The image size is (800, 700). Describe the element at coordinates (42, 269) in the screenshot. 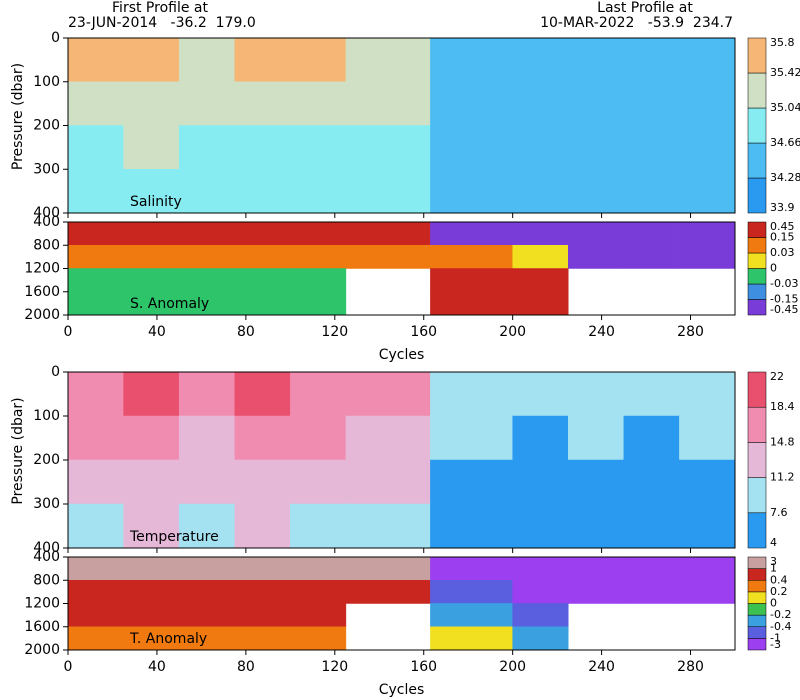

I see `y-tick-label: 1200` at that location.